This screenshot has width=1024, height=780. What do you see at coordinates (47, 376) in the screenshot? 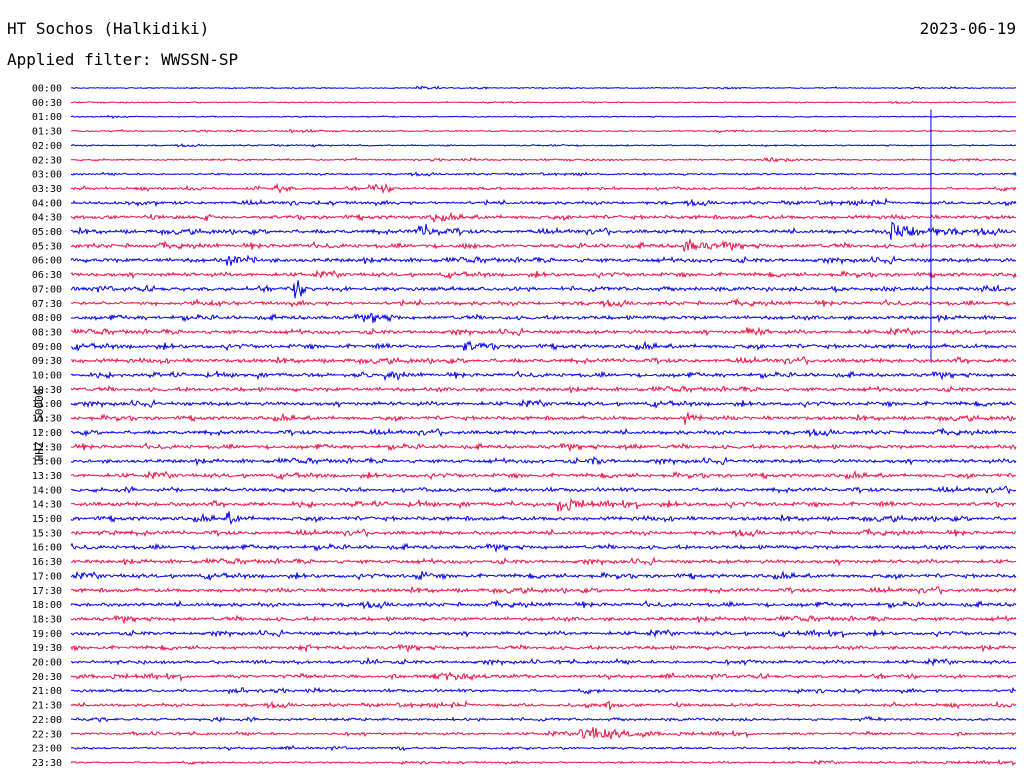
I see `row-time-label: 10:00` at bounding box center [47, 376].